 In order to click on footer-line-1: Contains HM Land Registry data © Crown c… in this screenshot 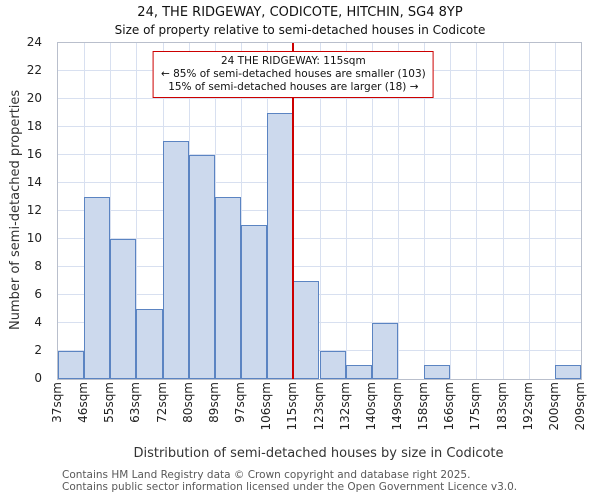, I will do `click(266, 475)`.